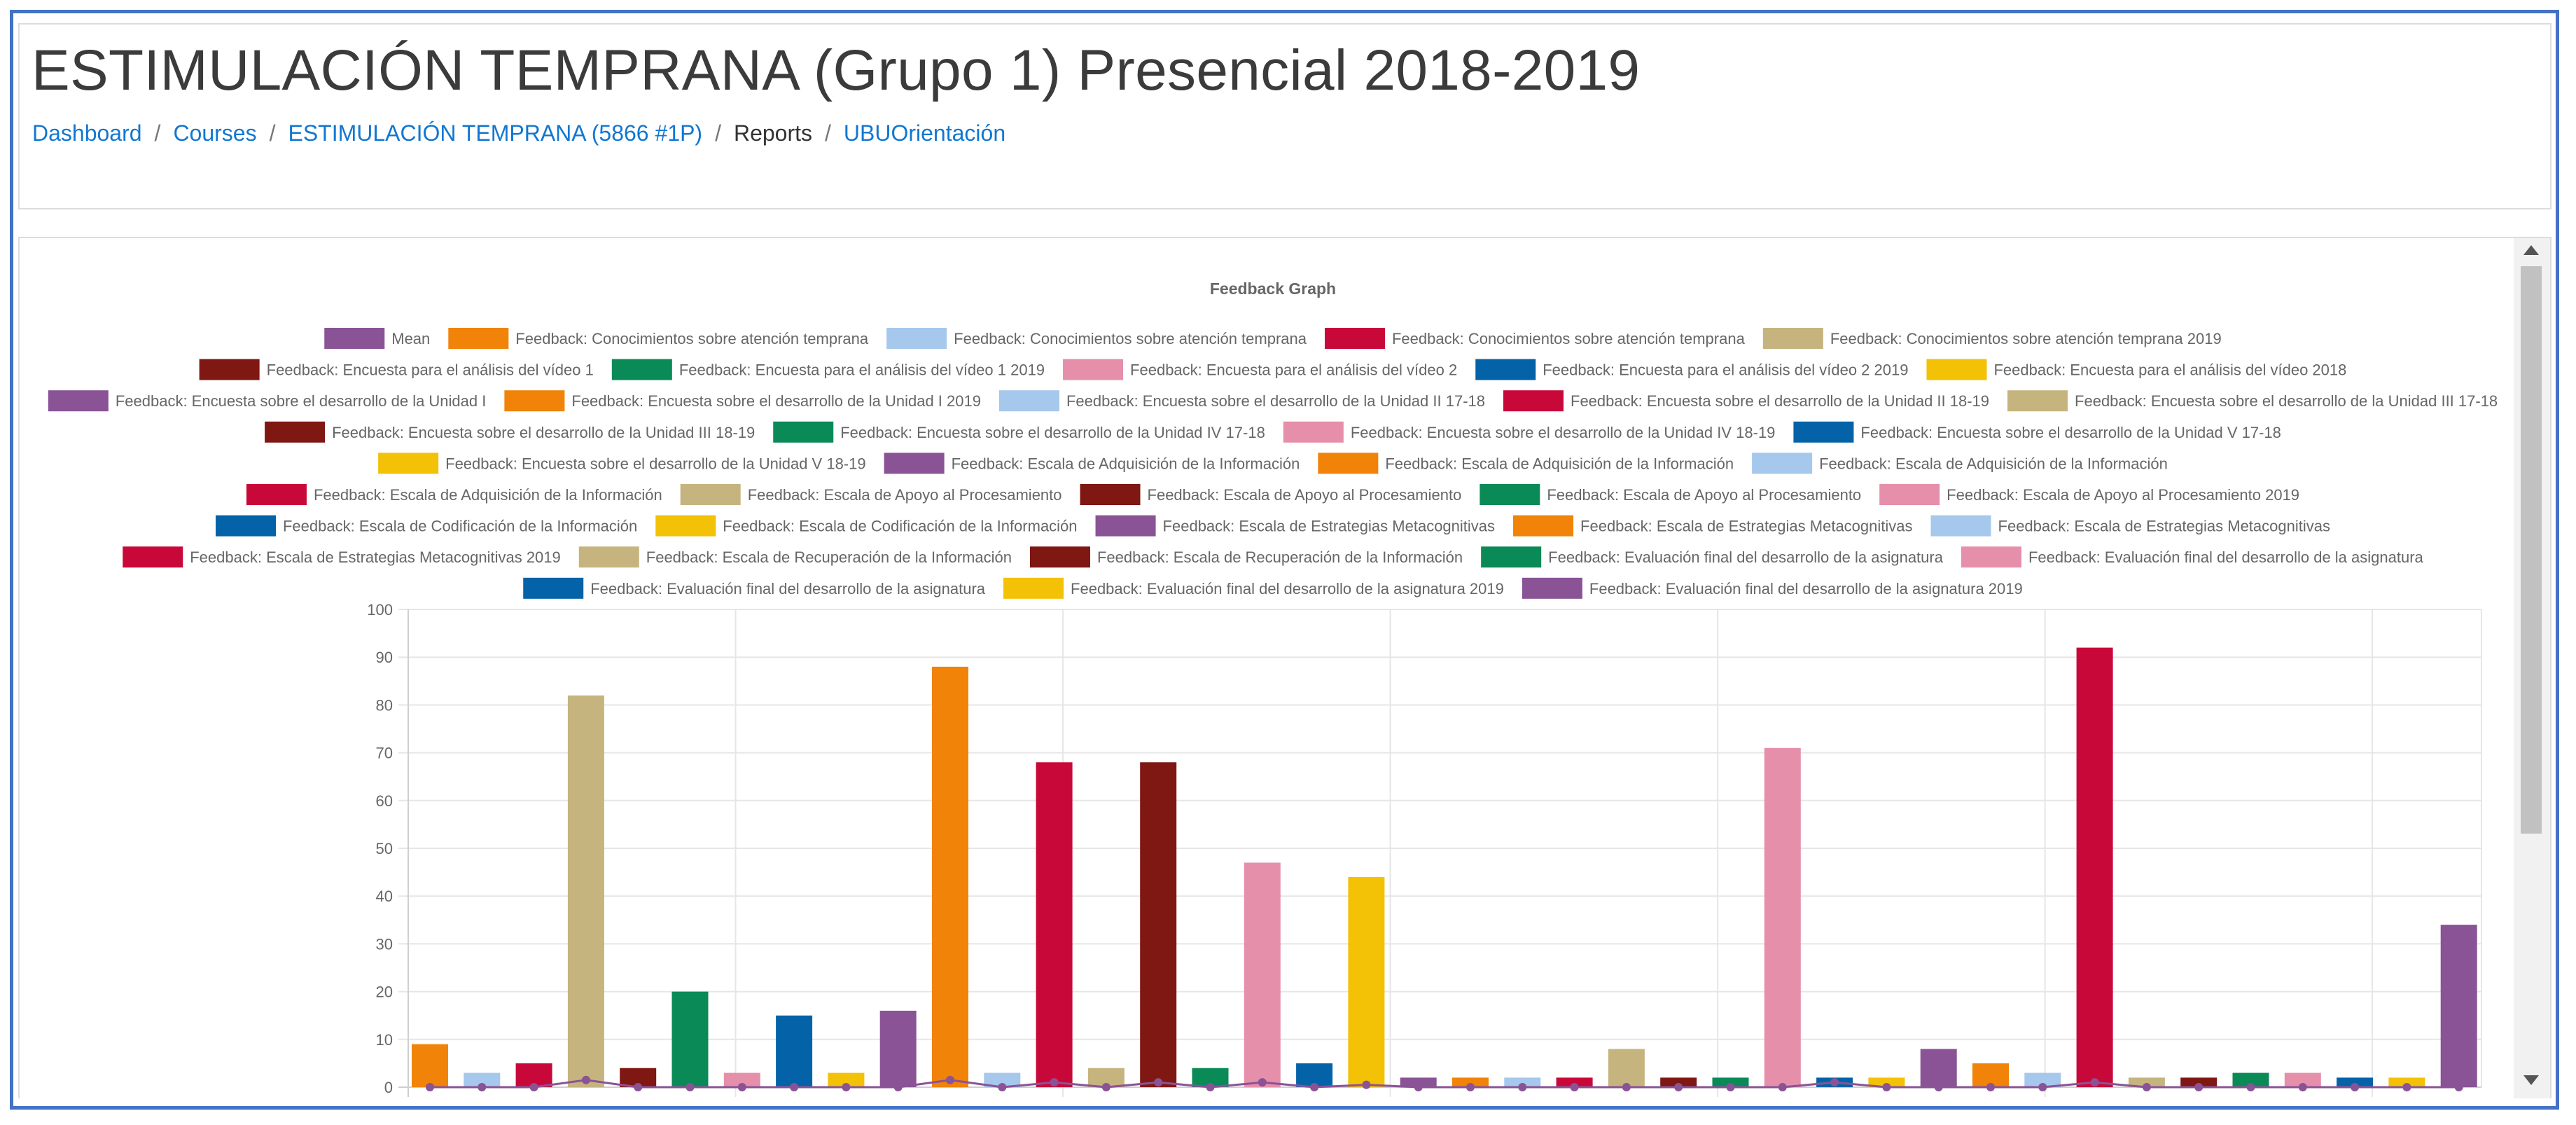 The image size is (2576, 1125). Describe the element at coordinates (377, 338) in the screenshot. I see `legend-item: Mean` at that location.